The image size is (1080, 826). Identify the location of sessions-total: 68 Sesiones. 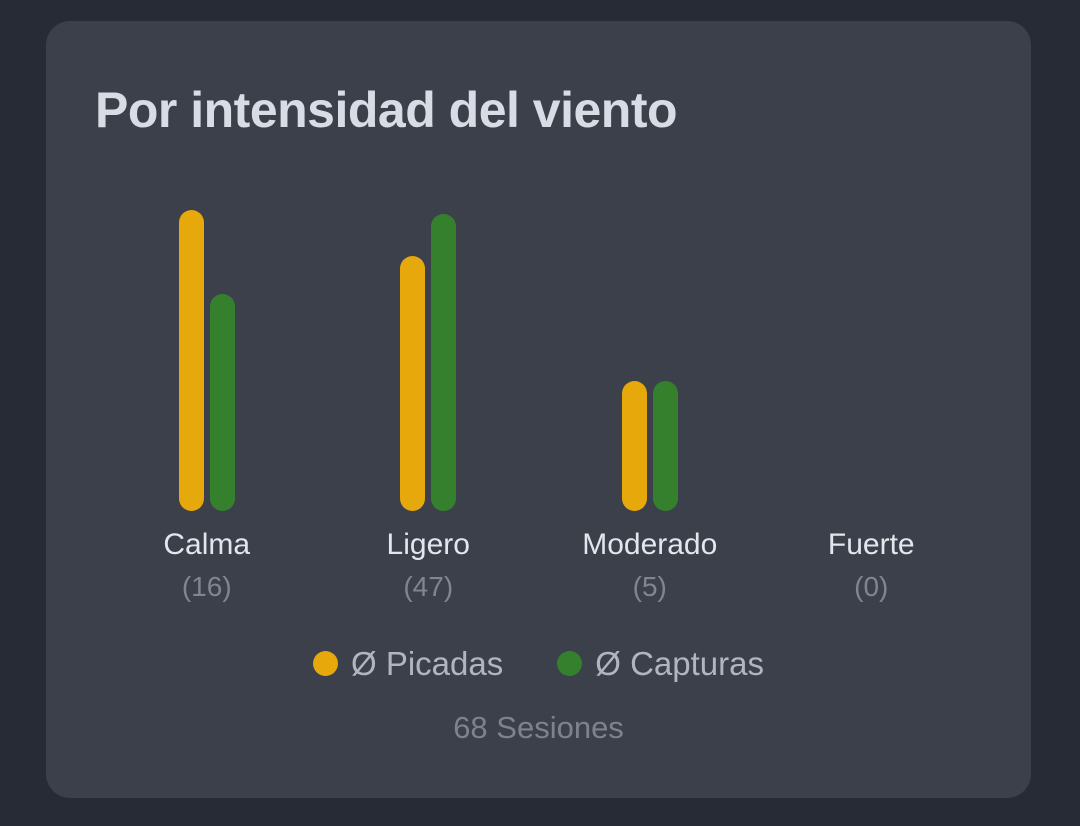
(538, 727).